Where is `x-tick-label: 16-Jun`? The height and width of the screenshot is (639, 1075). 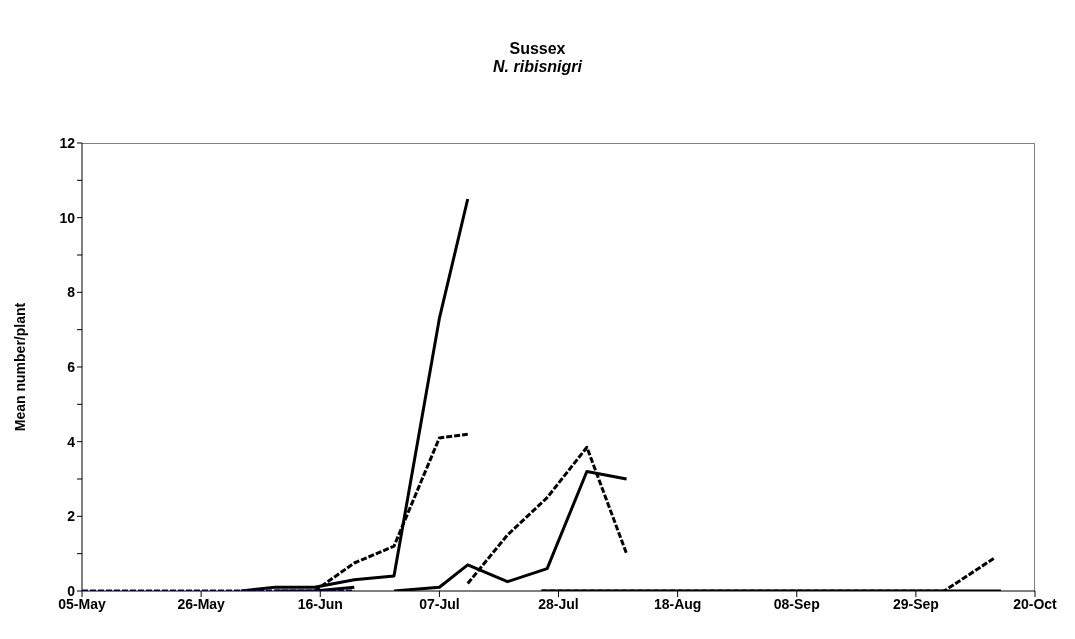
x-tick-label: 16-Jun is located at coordinates (320, 603).